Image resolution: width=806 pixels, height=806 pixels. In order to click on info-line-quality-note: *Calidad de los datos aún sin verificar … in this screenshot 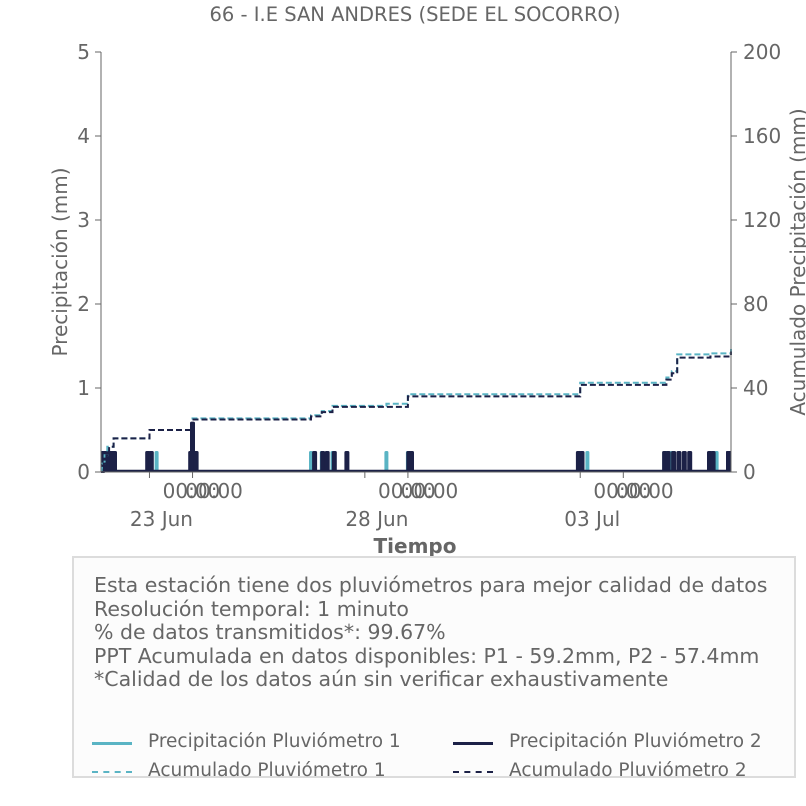, I will do `click(381, 679)`.